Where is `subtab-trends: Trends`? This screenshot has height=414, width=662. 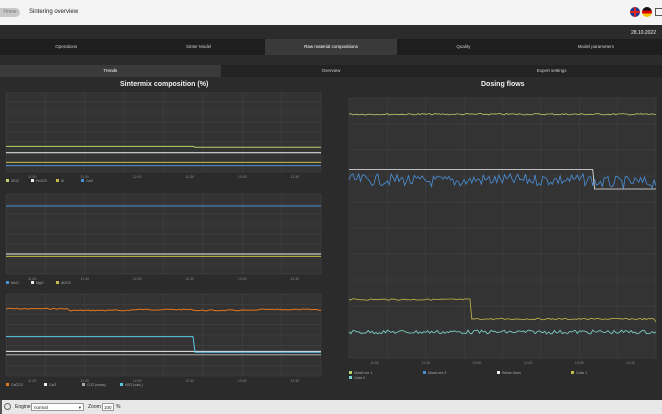 subtab-trends: Trends is located at coordinates (110, 71).